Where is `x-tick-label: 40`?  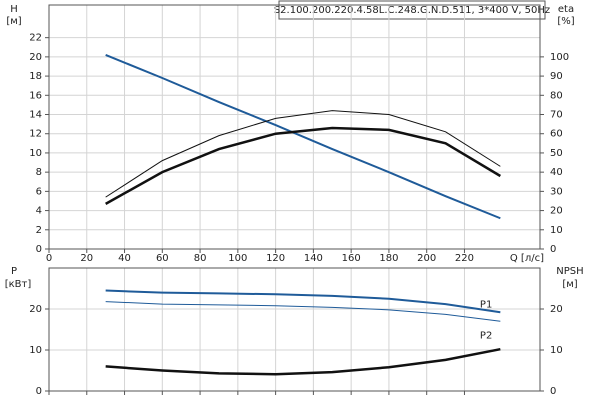 x-tick-label: 40 is located at coordinates (124, 258).